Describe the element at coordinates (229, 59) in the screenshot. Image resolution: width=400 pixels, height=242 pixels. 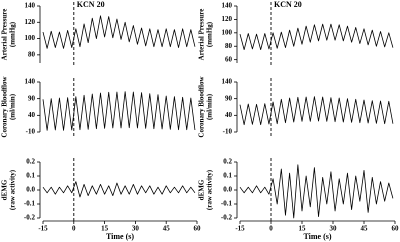
I see `y-tick-label: 60` at that location.